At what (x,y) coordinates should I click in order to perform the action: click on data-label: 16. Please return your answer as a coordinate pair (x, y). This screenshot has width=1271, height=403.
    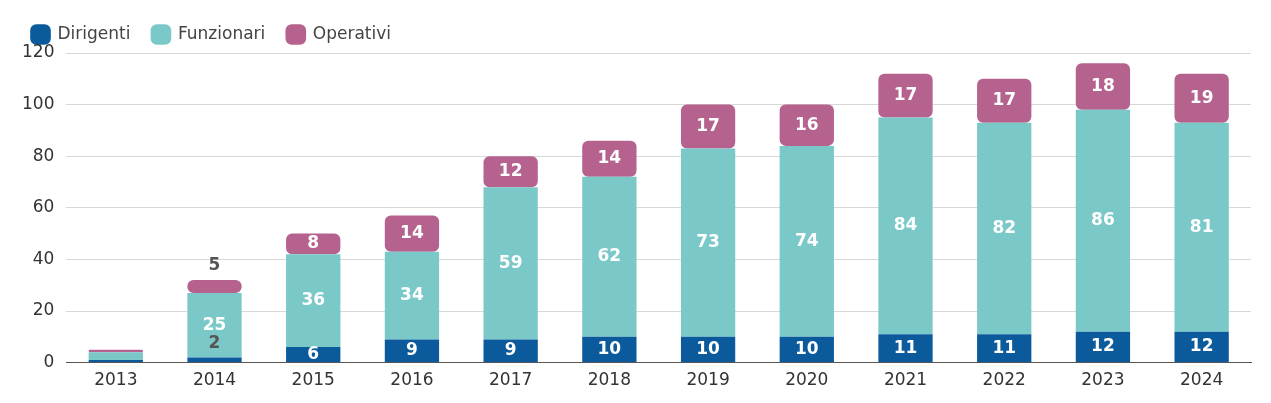
    Looking at the image, I should click on (806, 123).